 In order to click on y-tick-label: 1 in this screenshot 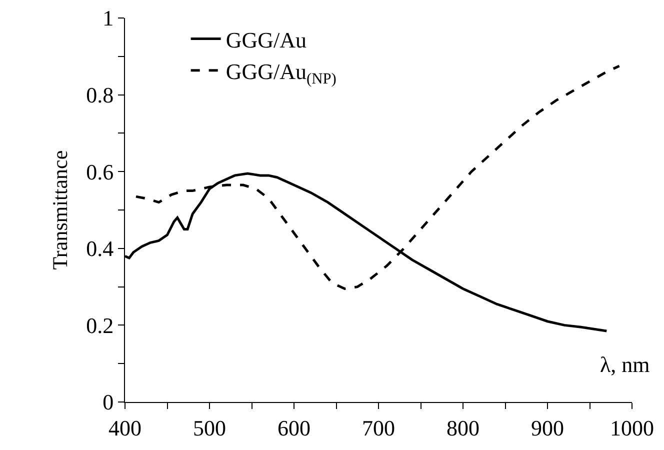, I will do `click(108, 18)`.